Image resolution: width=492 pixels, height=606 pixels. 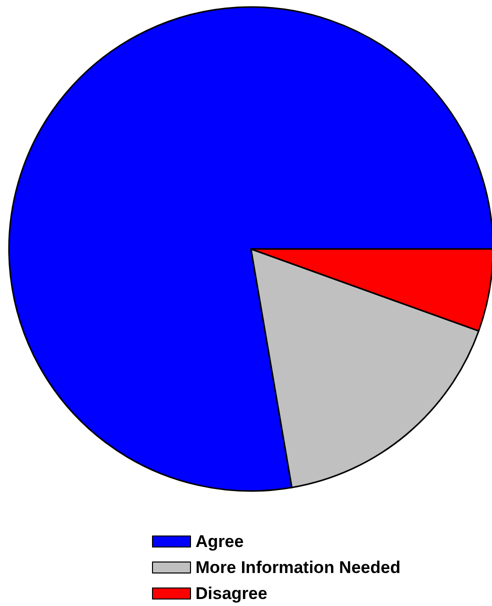 I want to click on legend-label: Disagree, so click(x=232, y=593).